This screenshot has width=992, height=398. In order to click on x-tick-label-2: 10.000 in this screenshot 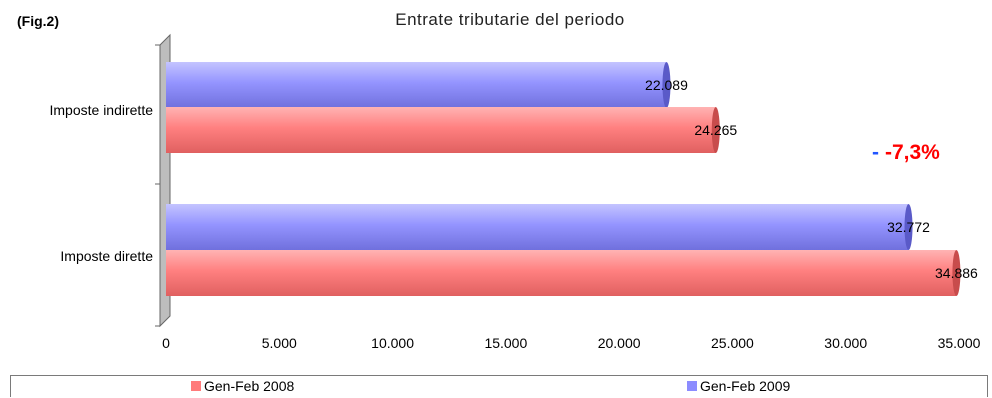, I will do `click(392, 343)`.